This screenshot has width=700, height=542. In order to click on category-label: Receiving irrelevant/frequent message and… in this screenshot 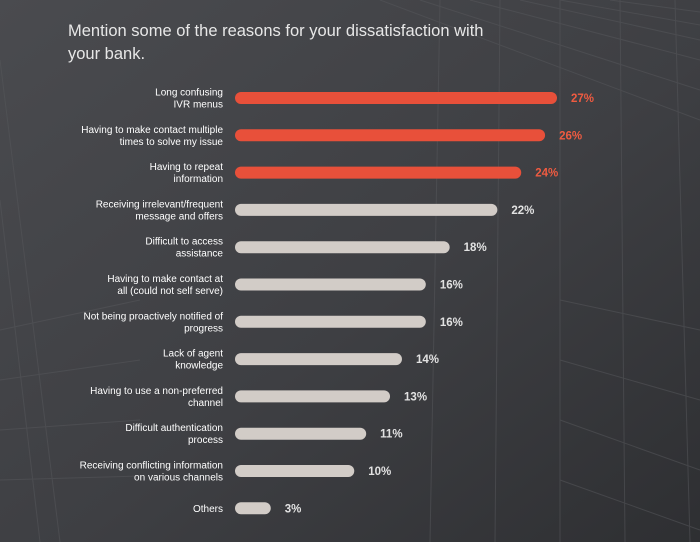, I will do `click(160, 210)`.